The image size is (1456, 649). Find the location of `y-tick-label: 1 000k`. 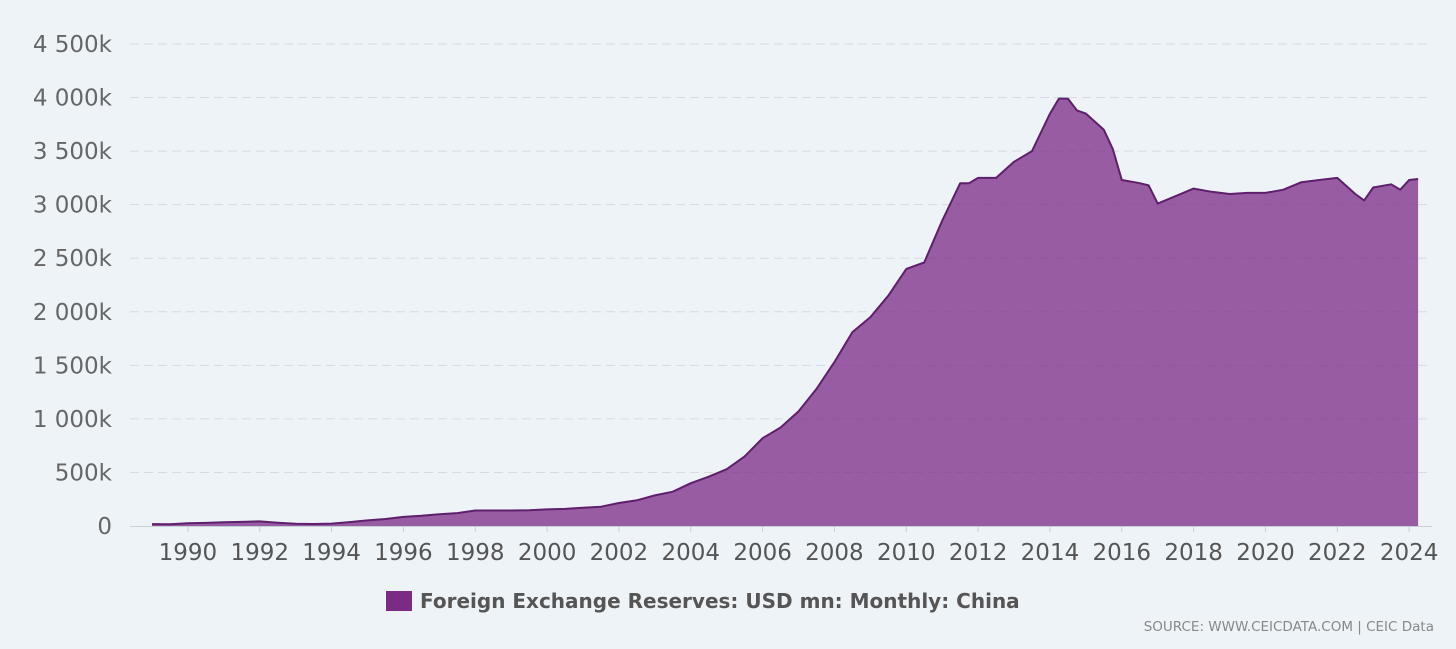

y-tick-label: 1 000k is located at coordinates (73, 420).